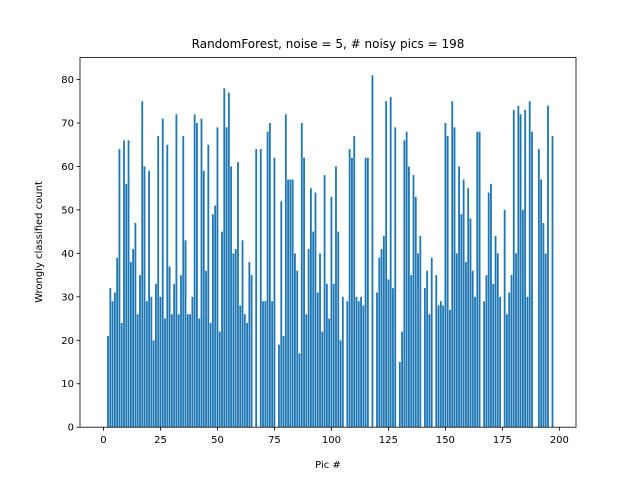  I want to click on x-tick-label: 25, so click(160, 440).